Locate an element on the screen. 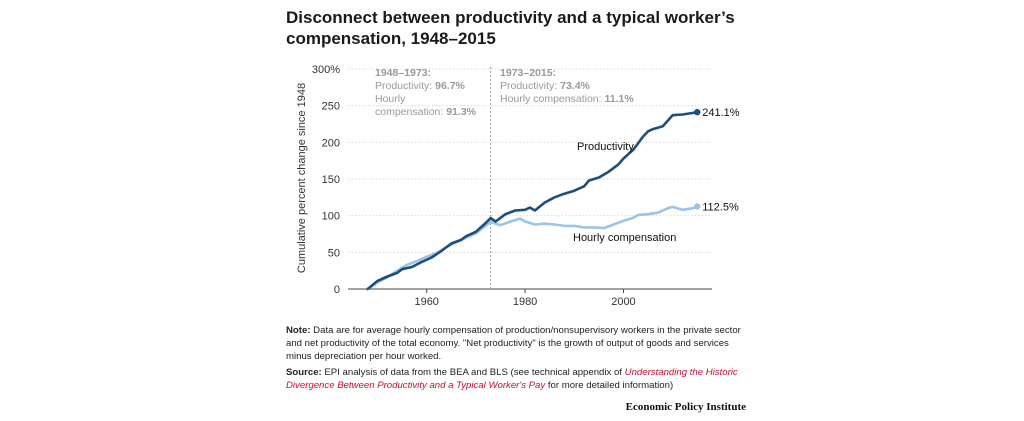  note-label: Note: is located at coordinates (298, 330).